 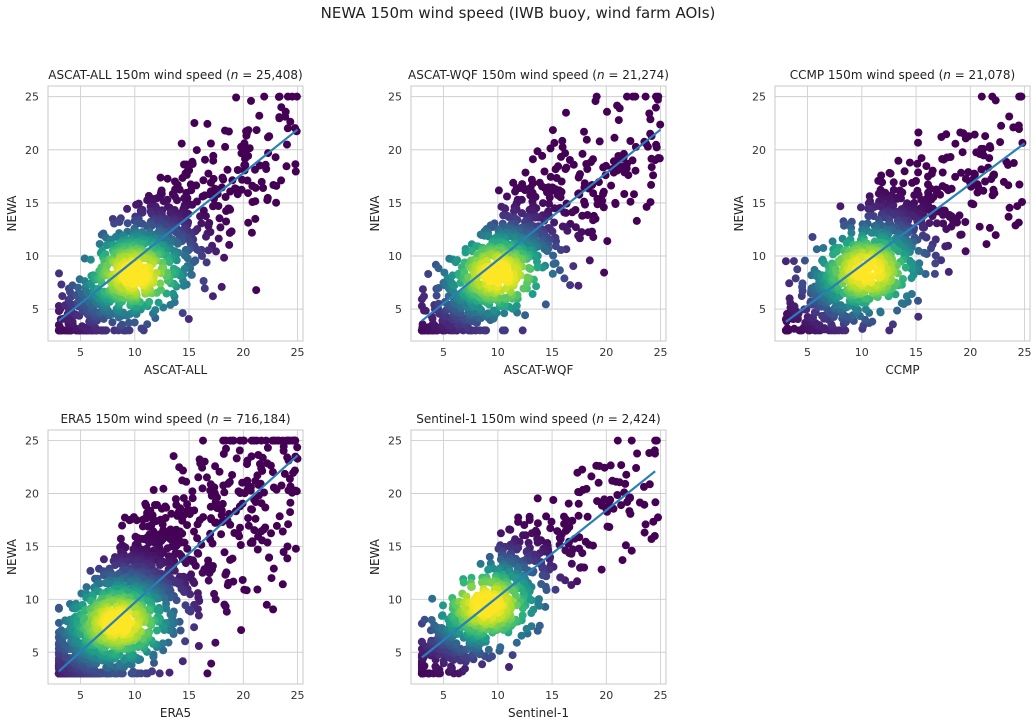 I want to click on axes-frame, so click(x=175, y=213).